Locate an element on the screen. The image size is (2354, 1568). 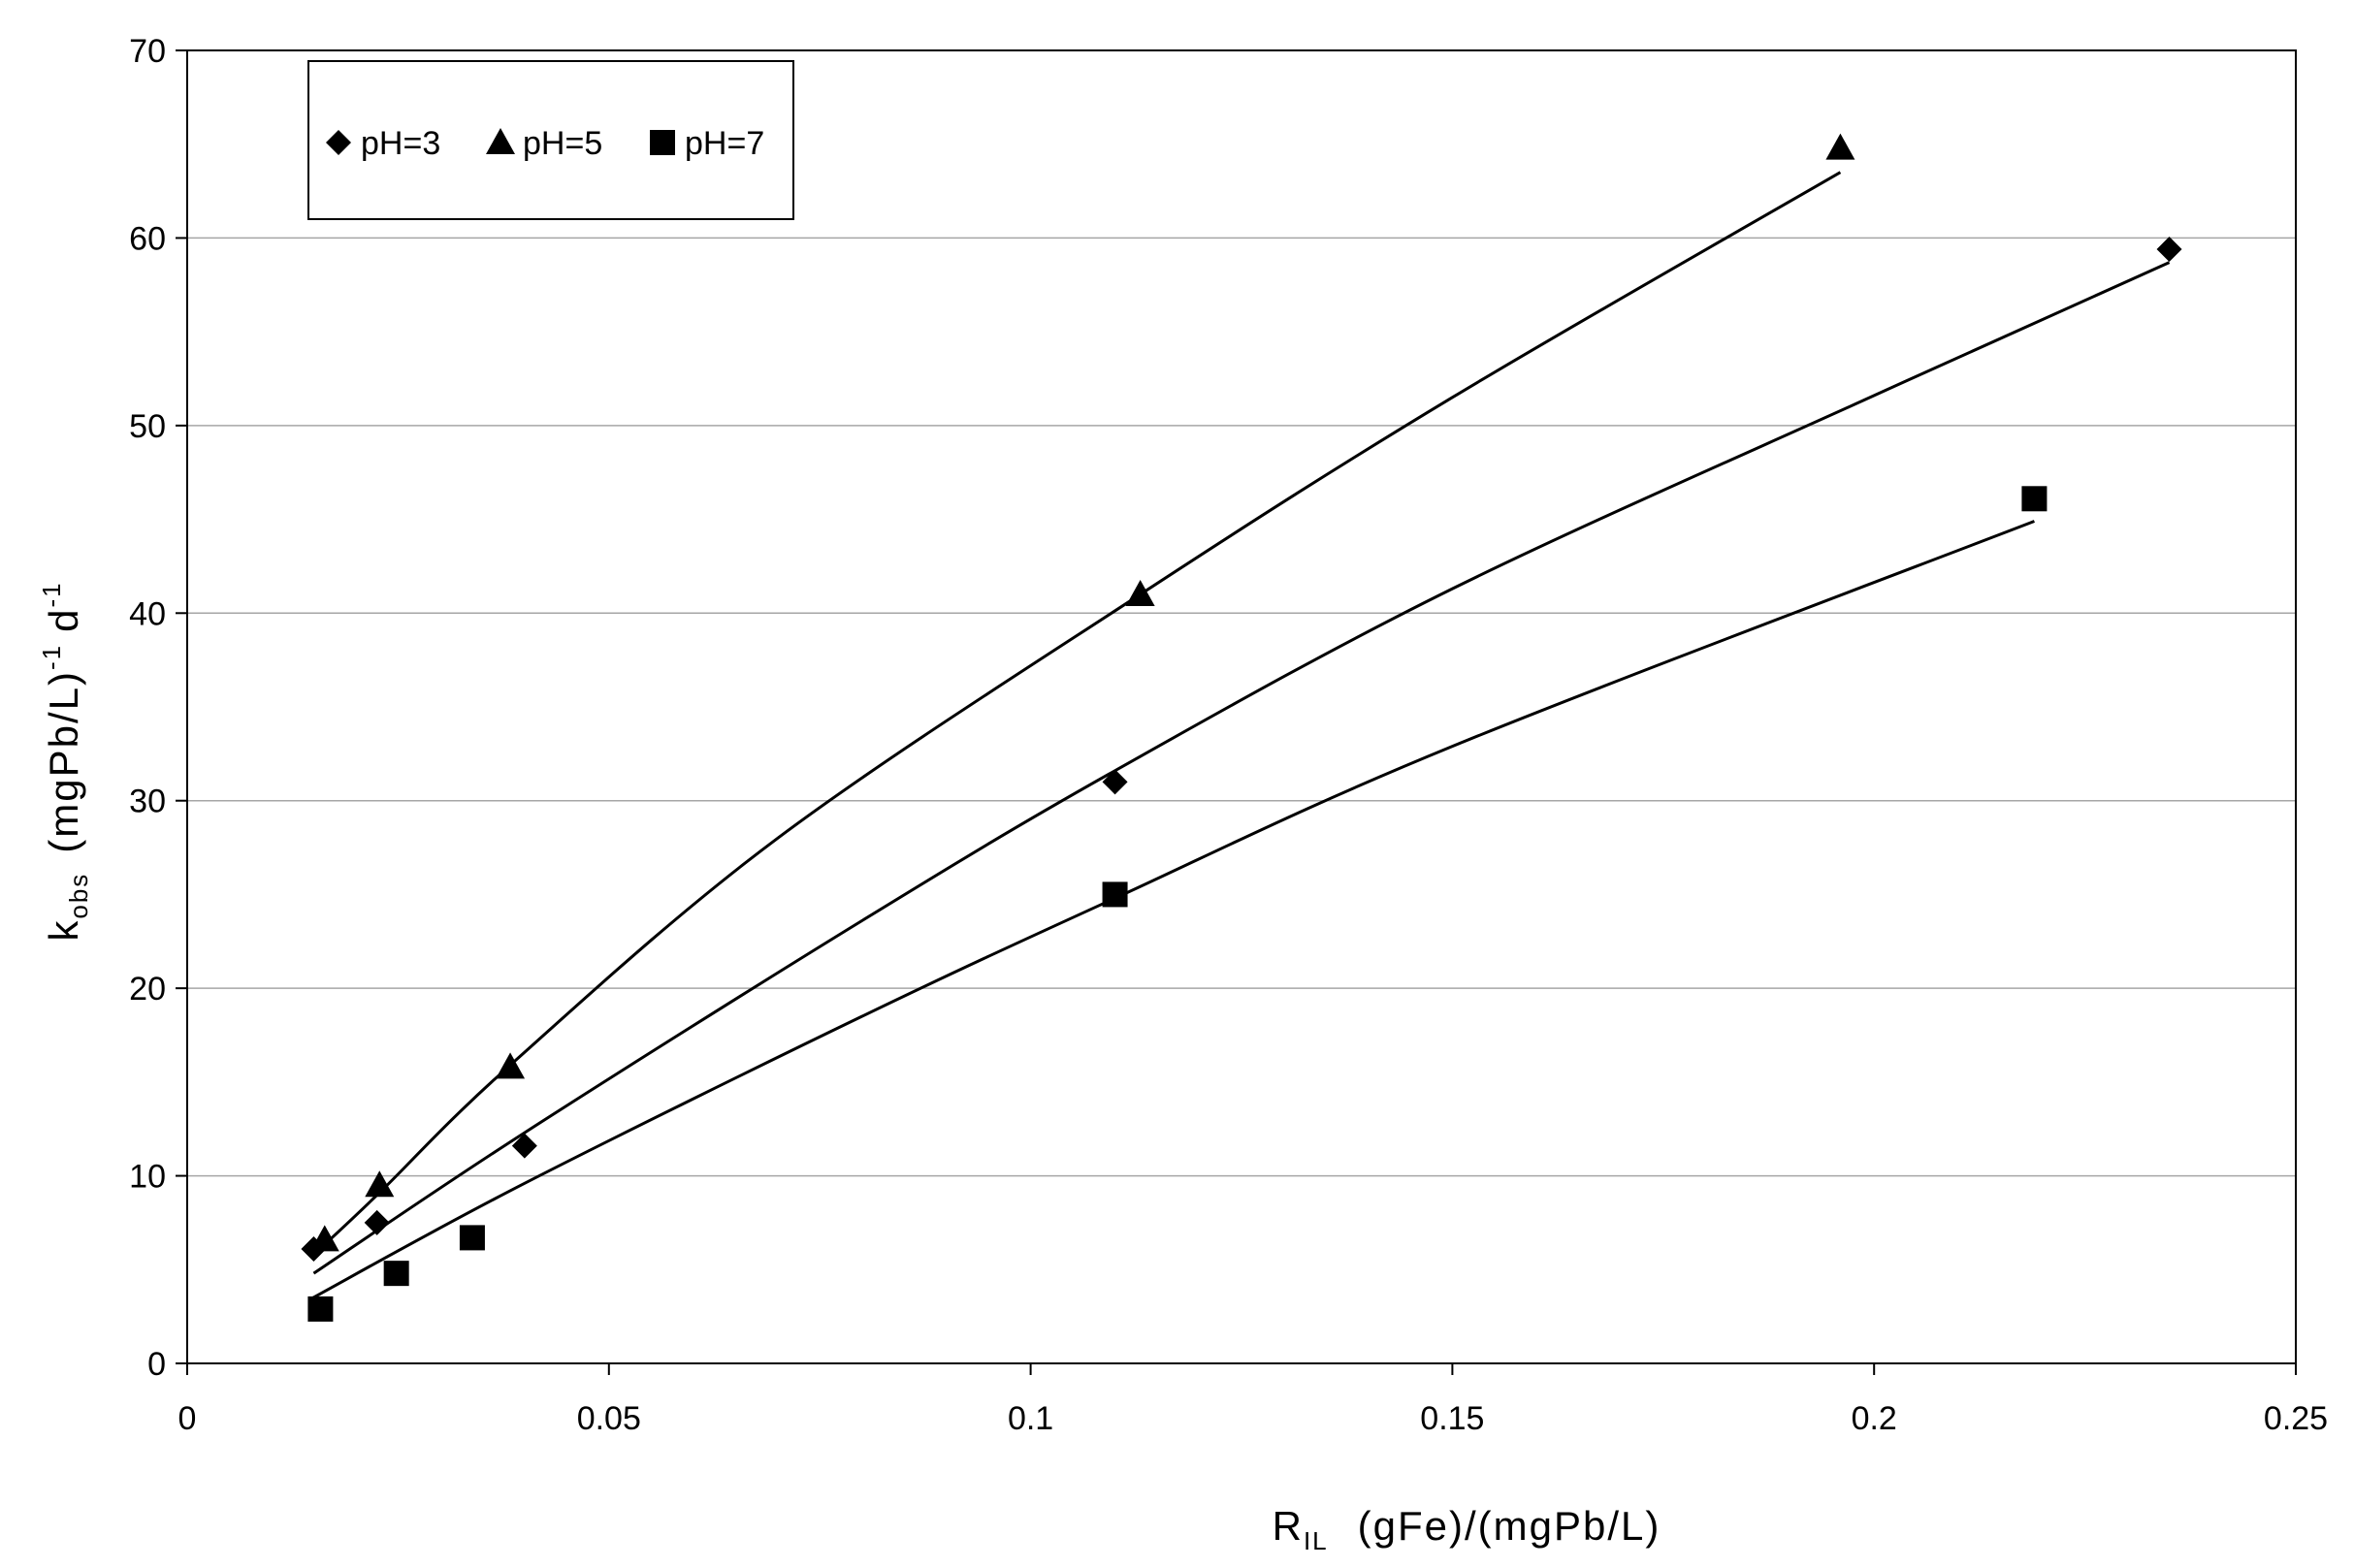
legend-label-ph-3: pH=3 is located at coordinates (401, 143).